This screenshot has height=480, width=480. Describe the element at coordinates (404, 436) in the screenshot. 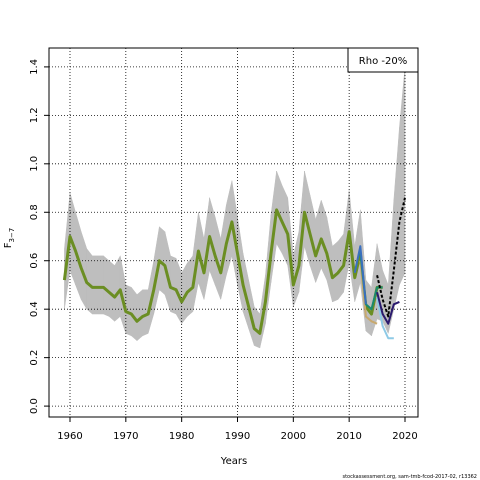

I see `x-tick-label: 2020` at that location.